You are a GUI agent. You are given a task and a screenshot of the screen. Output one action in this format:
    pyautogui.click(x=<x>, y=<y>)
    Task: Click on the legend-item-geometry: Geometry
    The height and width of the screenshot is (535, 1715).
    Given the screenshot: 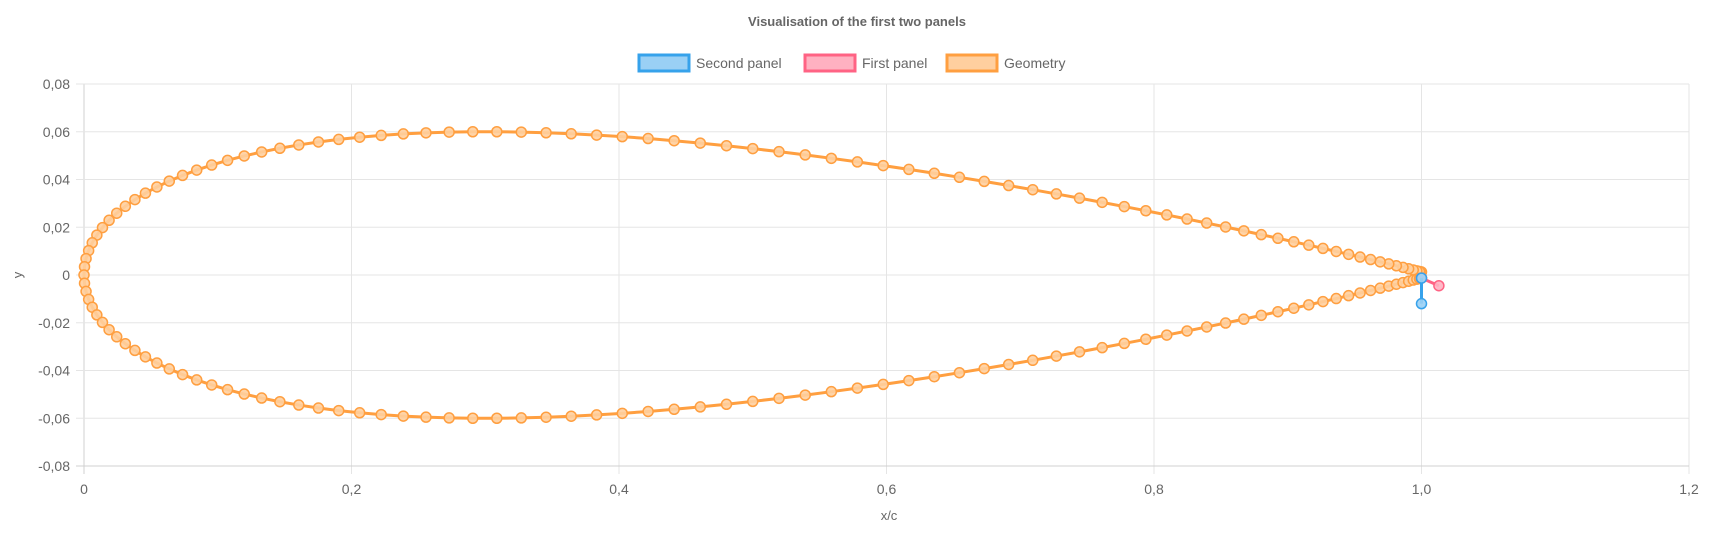 What is the action you would take?
    pyautogui.click(x=1005, y=63)
    